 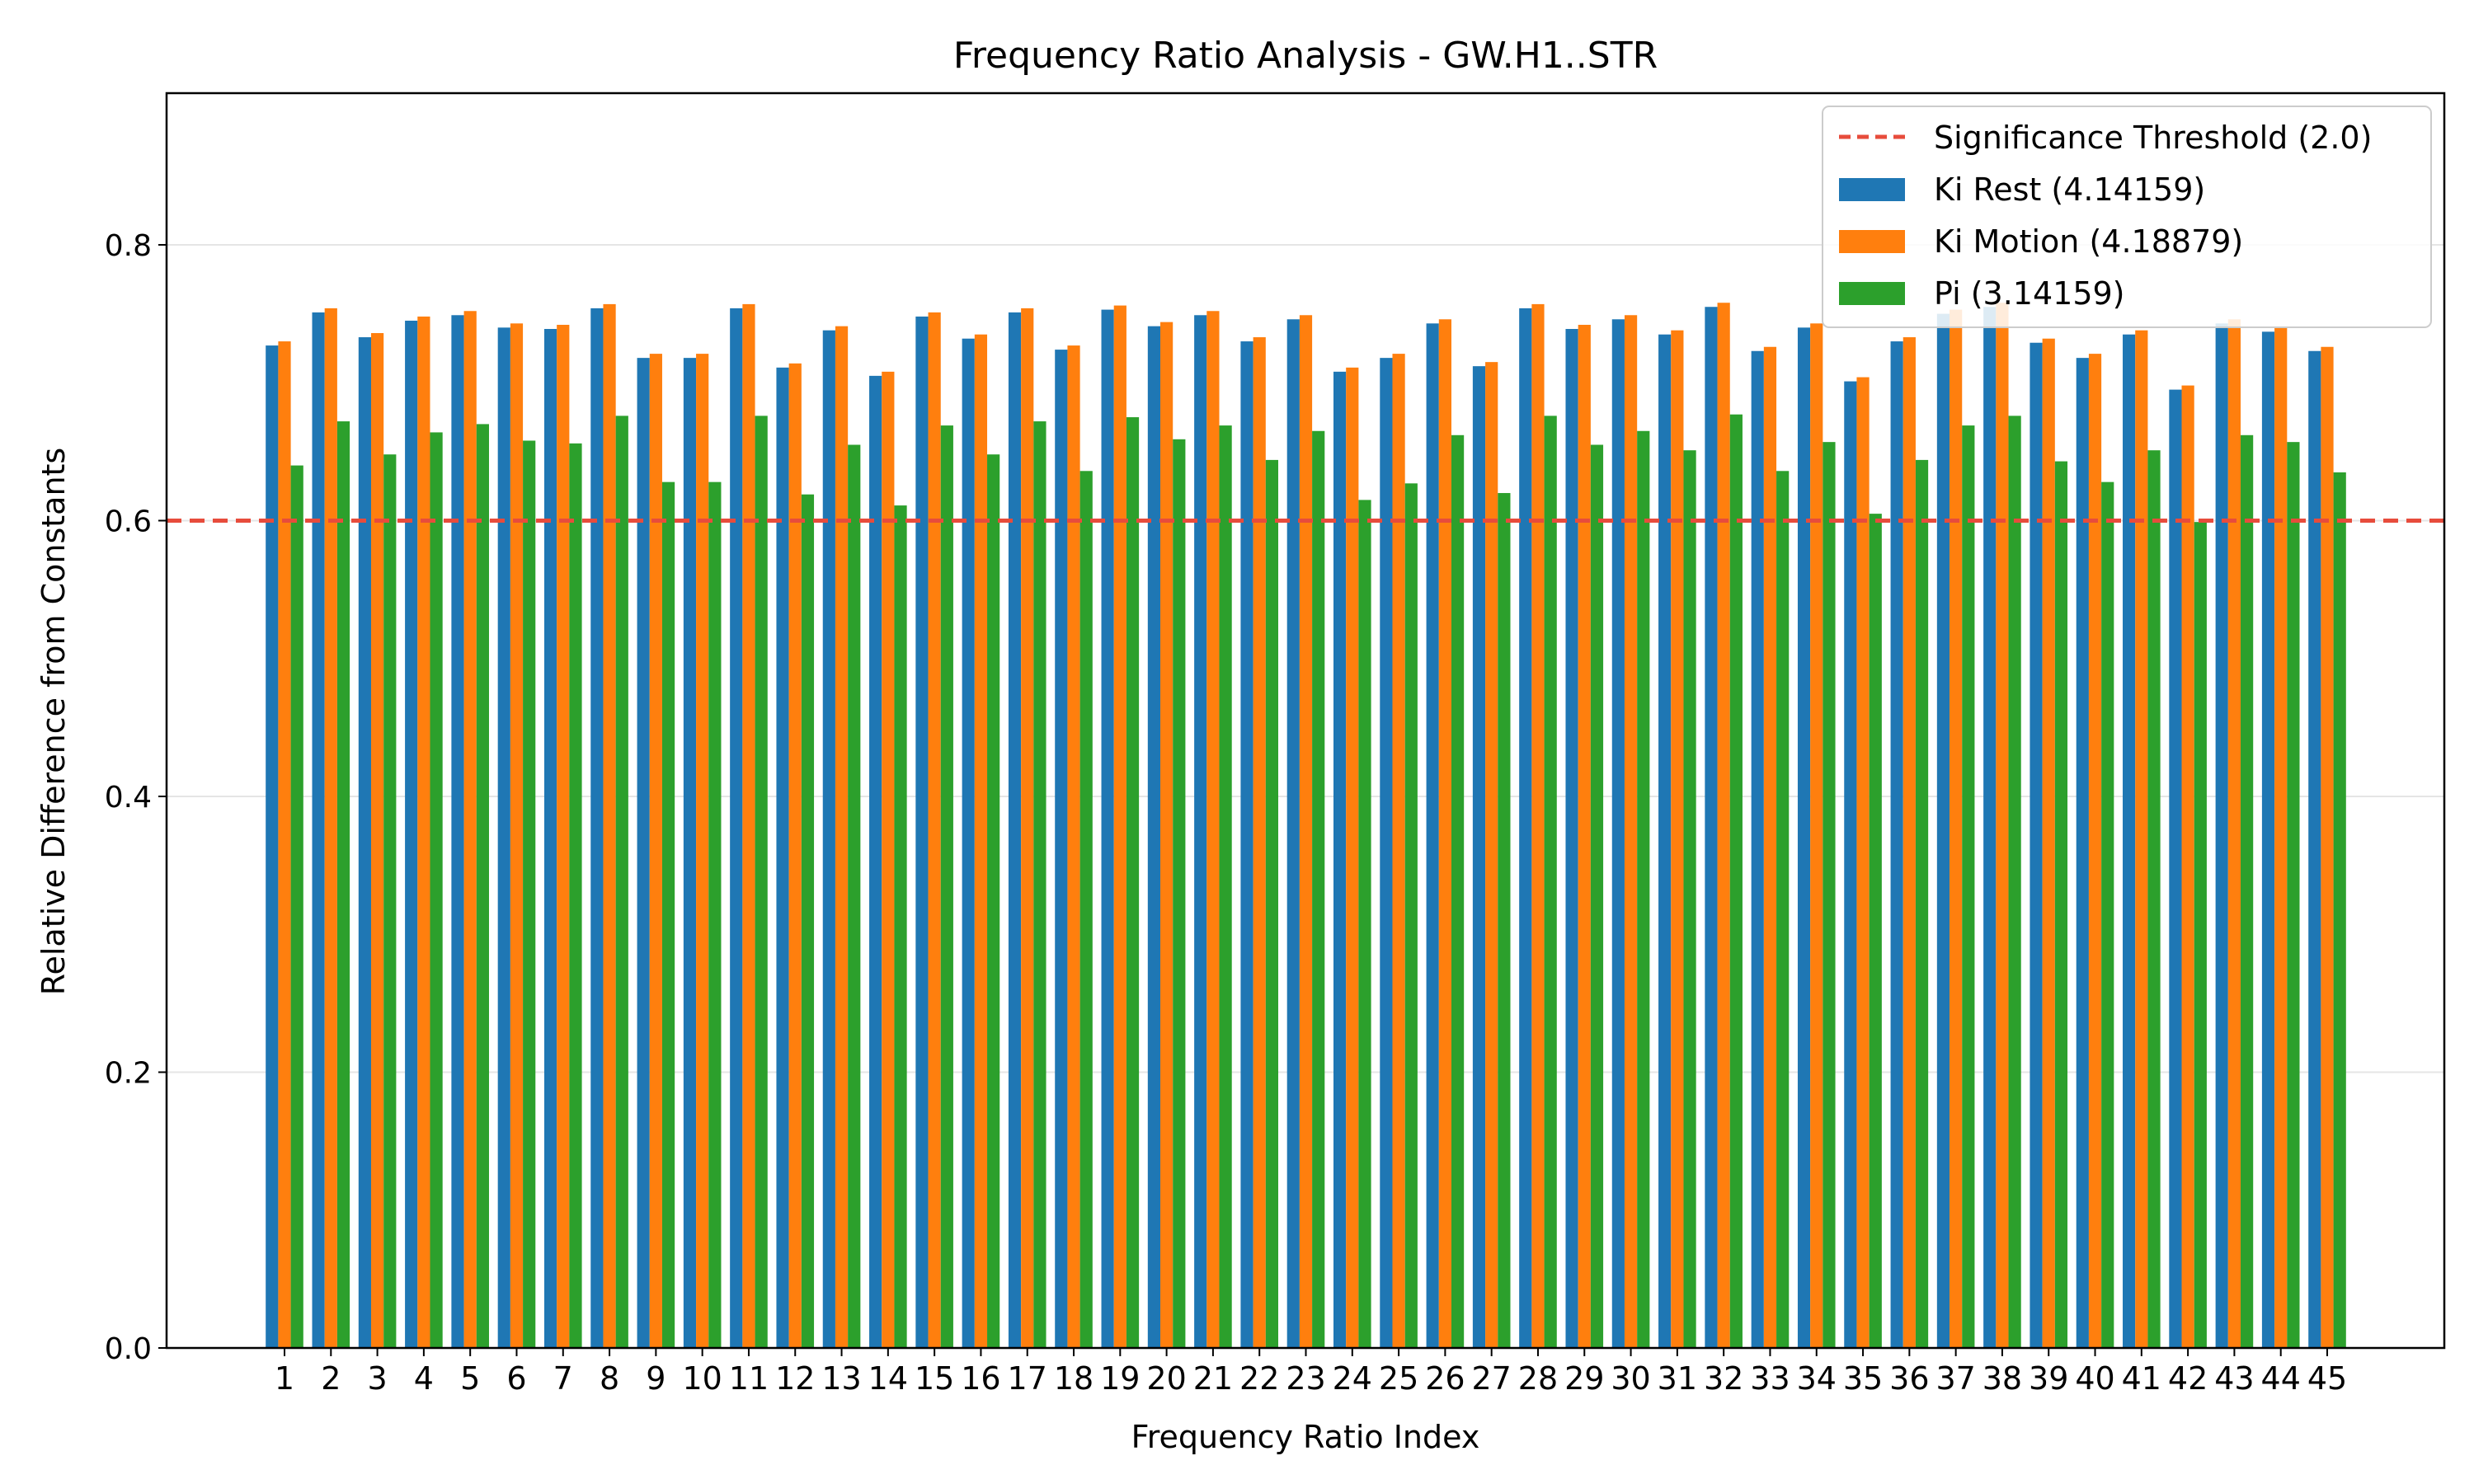 What do you see at coordinates (1770, 1378) in the screenshot?
I see `x-tick-label: 33` at bounding box center [1770, 1378].